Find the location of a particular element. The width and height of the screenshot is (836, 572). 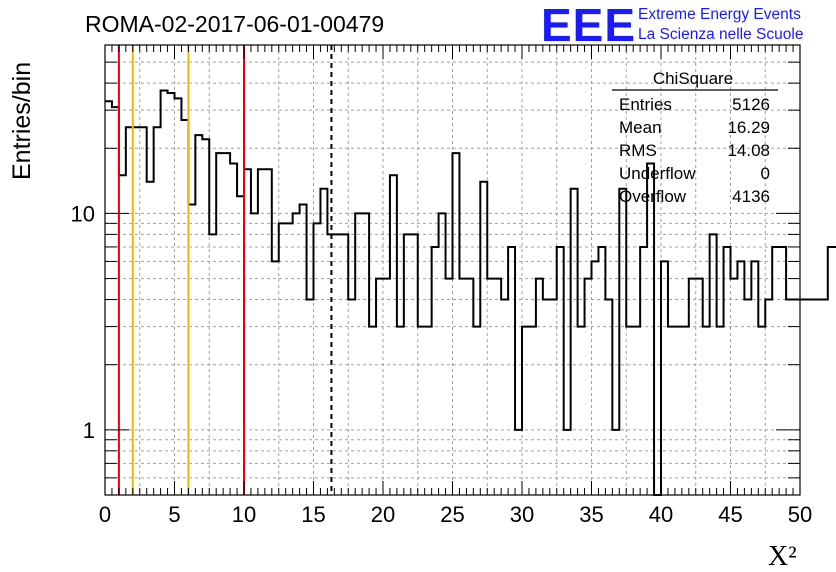

stats-label-overflow: Overflow is located at coordinates (653, 196).